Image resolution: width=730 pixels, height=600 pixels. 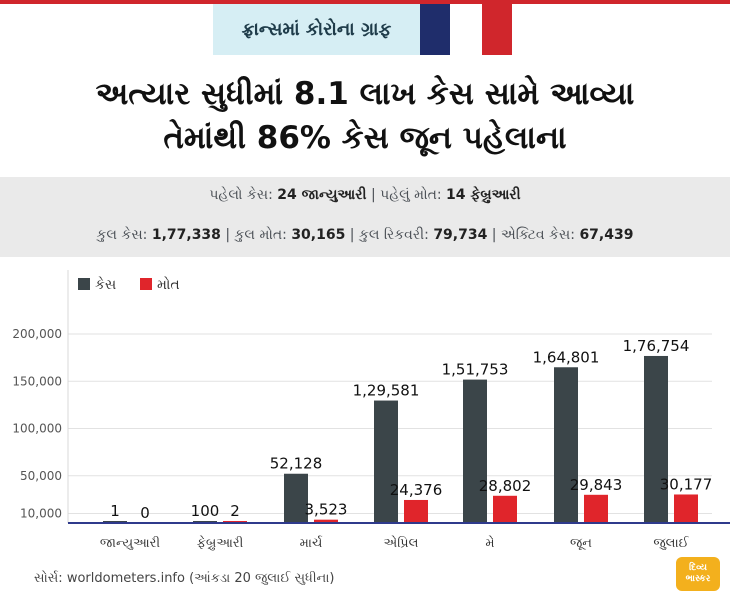 I want to click on divya-bhaskar-logo: દિવ્ય ભાસ્કર, so click(x=698, y=574).